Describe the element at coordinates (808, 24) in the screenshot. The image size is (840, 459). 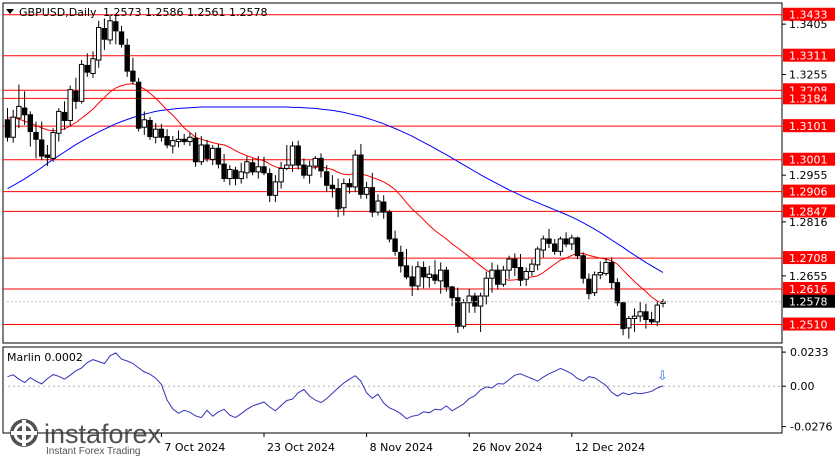
I see `price-tick-label: 1.3405` at that location.